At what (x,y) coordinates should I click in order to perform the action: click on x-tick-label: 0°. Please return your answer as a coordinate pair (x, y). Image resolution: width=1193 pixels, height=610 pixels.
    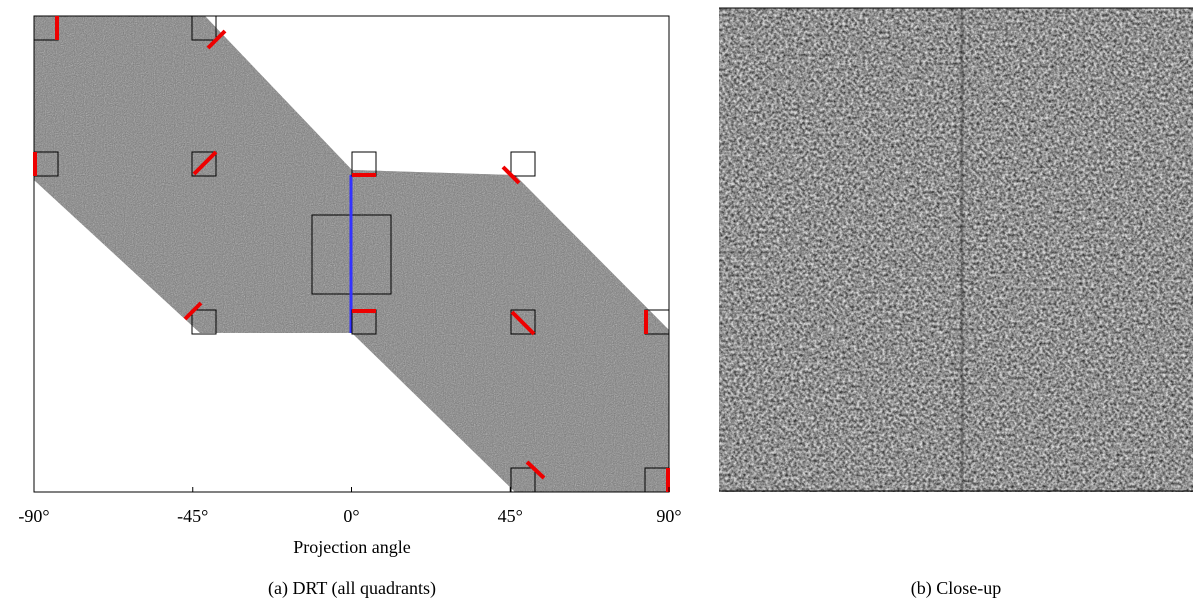
    Looking at the image, I should click on (351, 516).